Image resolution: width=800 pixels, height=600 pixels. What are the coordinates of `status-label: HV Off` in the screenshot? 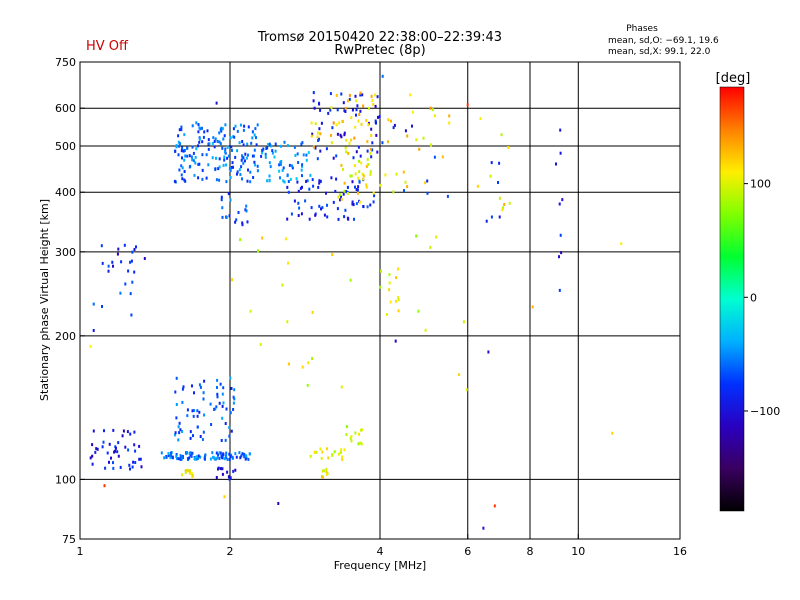 It's located at (107, 46).